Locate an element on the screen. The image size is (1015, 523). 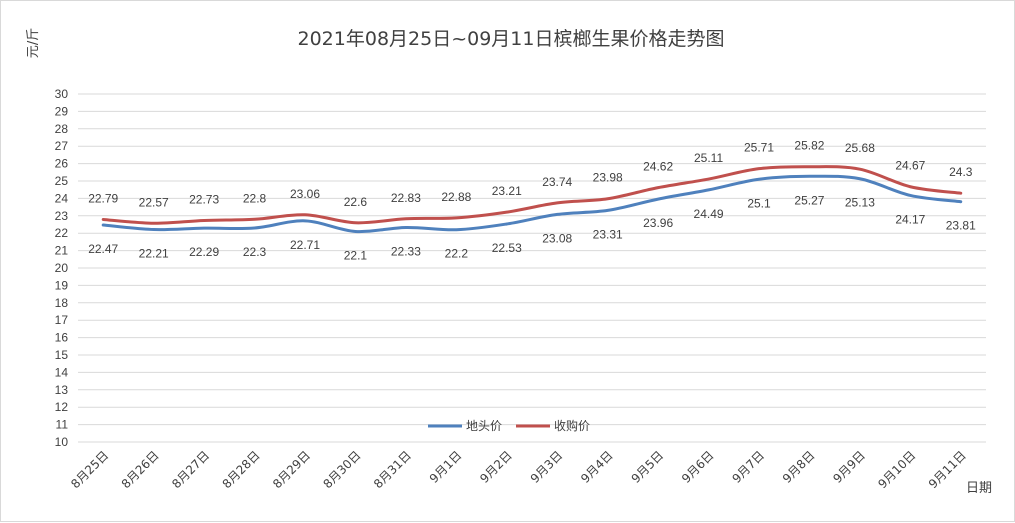
data-label: 22.21 is located at coordinates (154, 254).